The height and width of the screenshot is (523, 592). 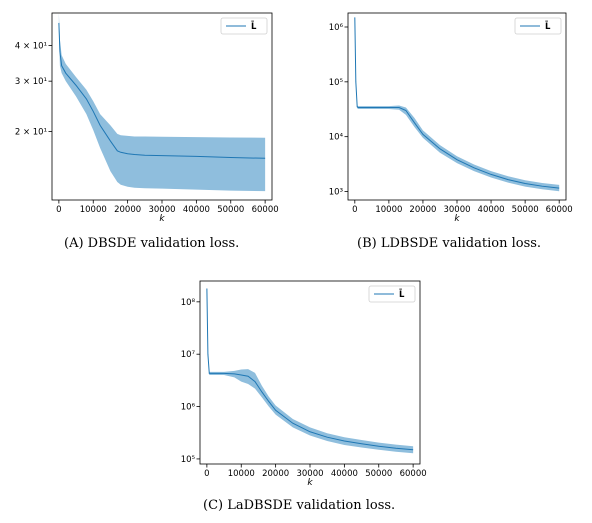 What do you see at coordinates (31, 82) in the screenshot?
I see `y-tick-label: 3 × 10¹` at bounding box center [31, 82].